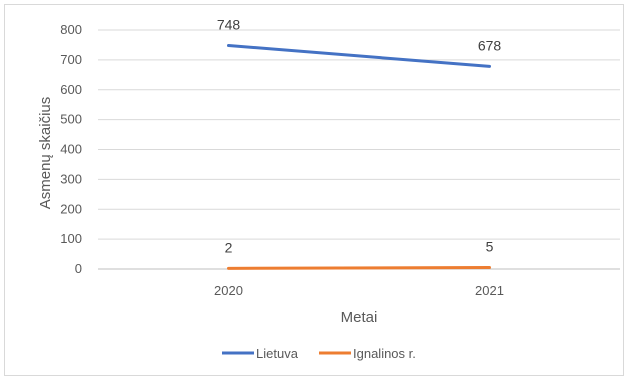 The width and height of the screenshot is (630, 381). I want to click on y-tick-label: 200, so click(71, 208).